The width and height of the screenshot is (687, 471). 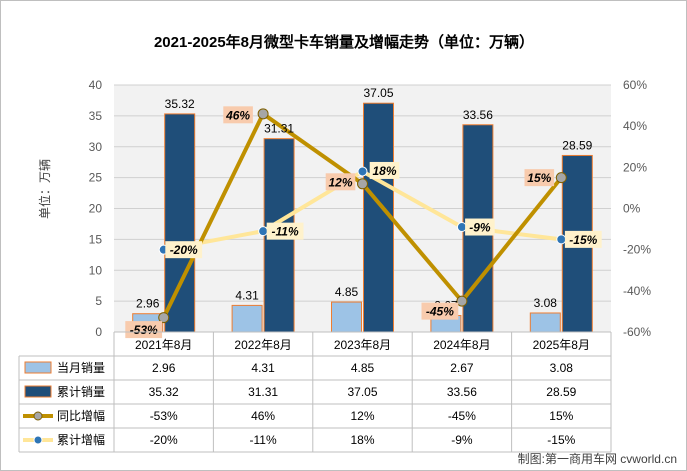 I want to click on table-cell: 12%, so click(x=362, y=416).